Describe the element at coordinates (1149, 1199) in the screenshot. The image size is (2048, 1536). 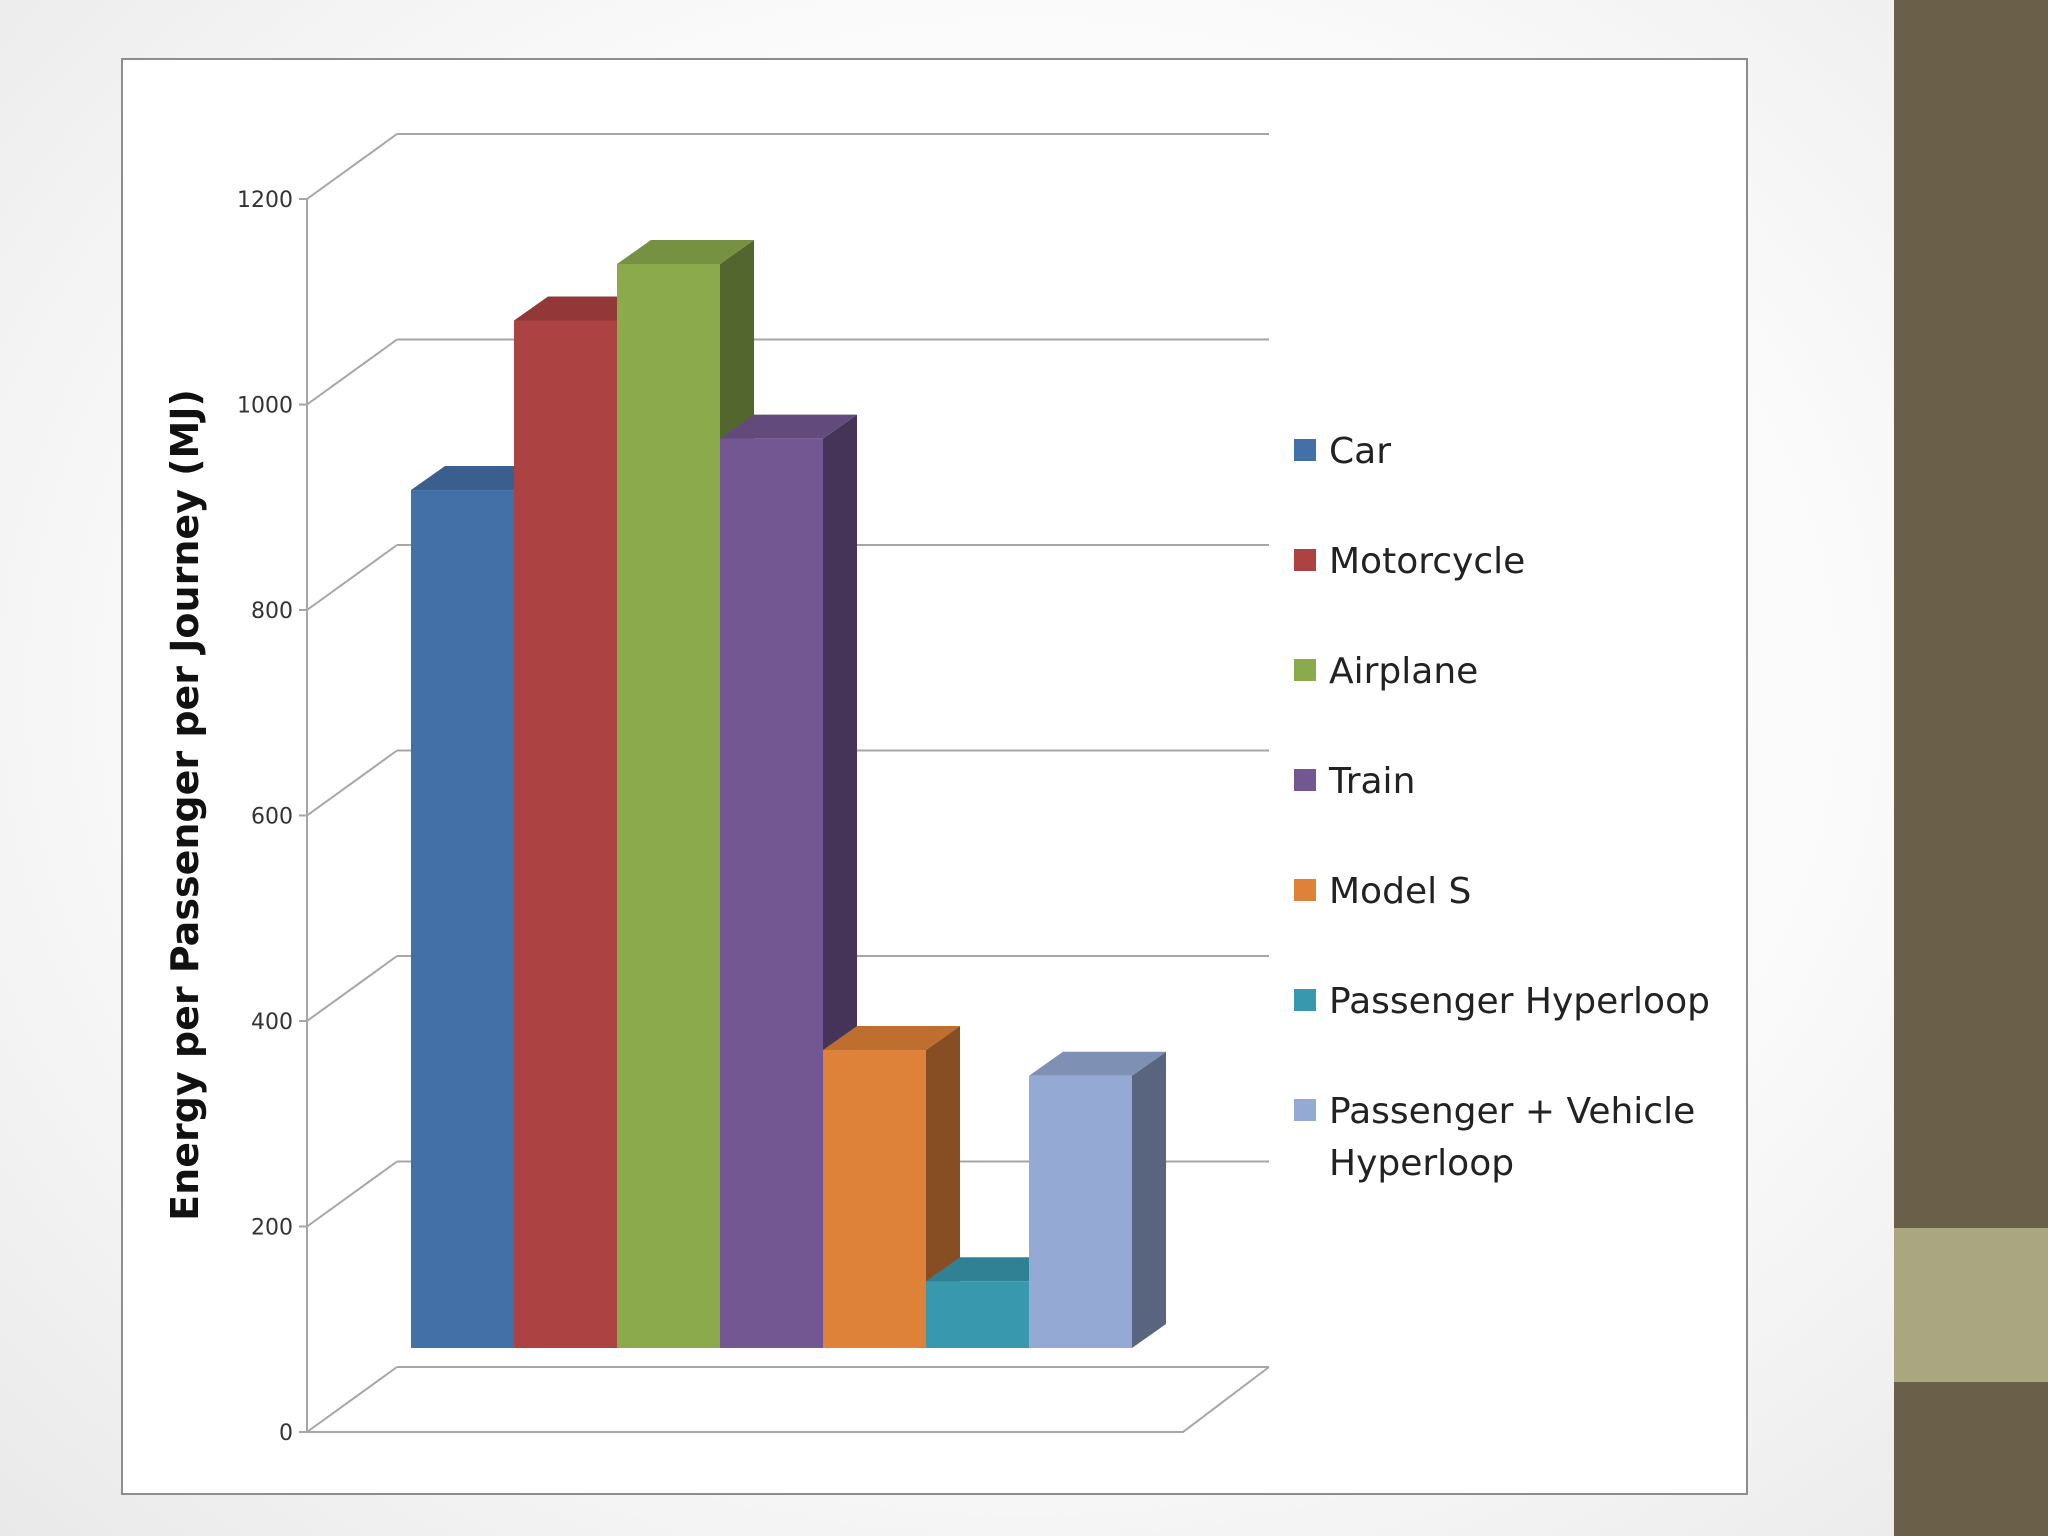
I see `bar-side` at that location.